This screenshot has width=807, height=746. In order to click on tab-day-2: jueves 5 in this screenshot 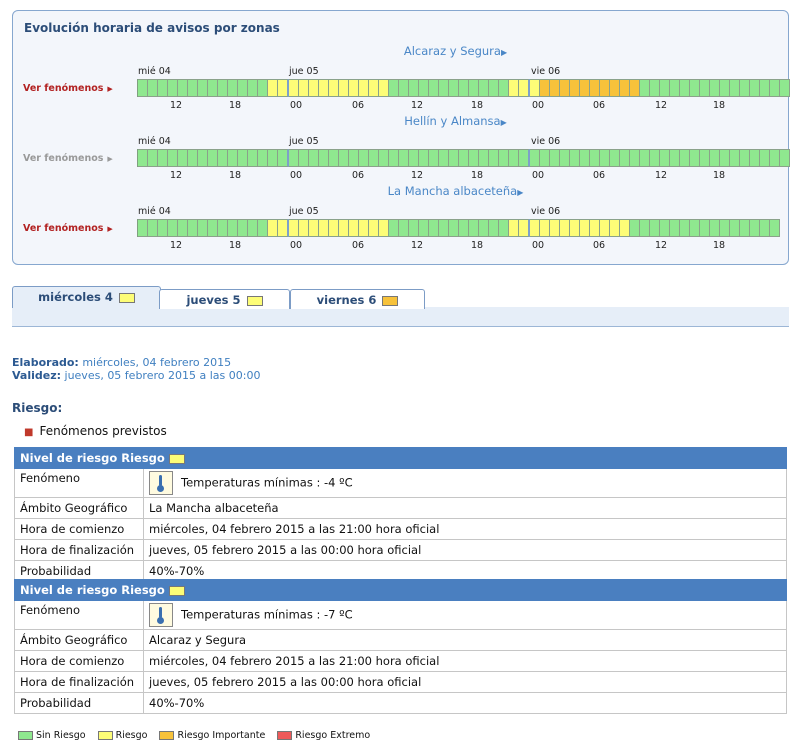, I will do `click(224, 299)`.